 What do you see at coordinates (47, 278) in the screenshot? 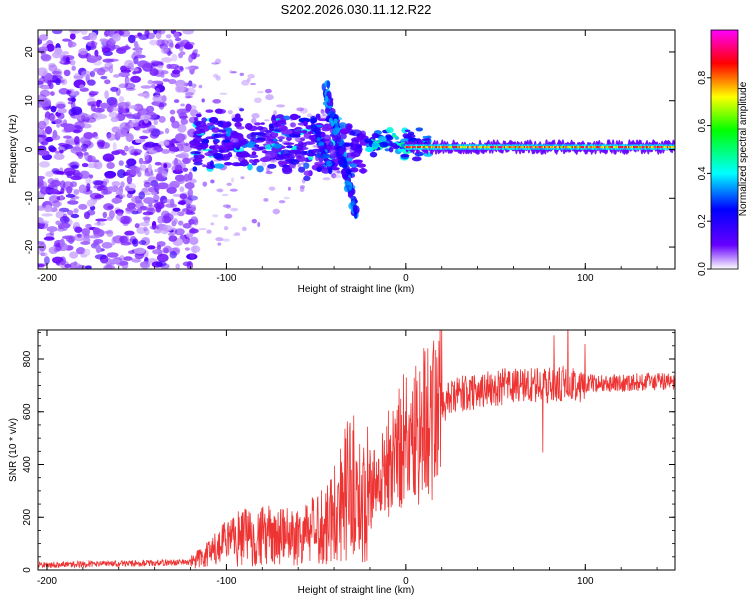
I see `spectrogram-x-tick-label: -200` at bounding box center [47, 278].